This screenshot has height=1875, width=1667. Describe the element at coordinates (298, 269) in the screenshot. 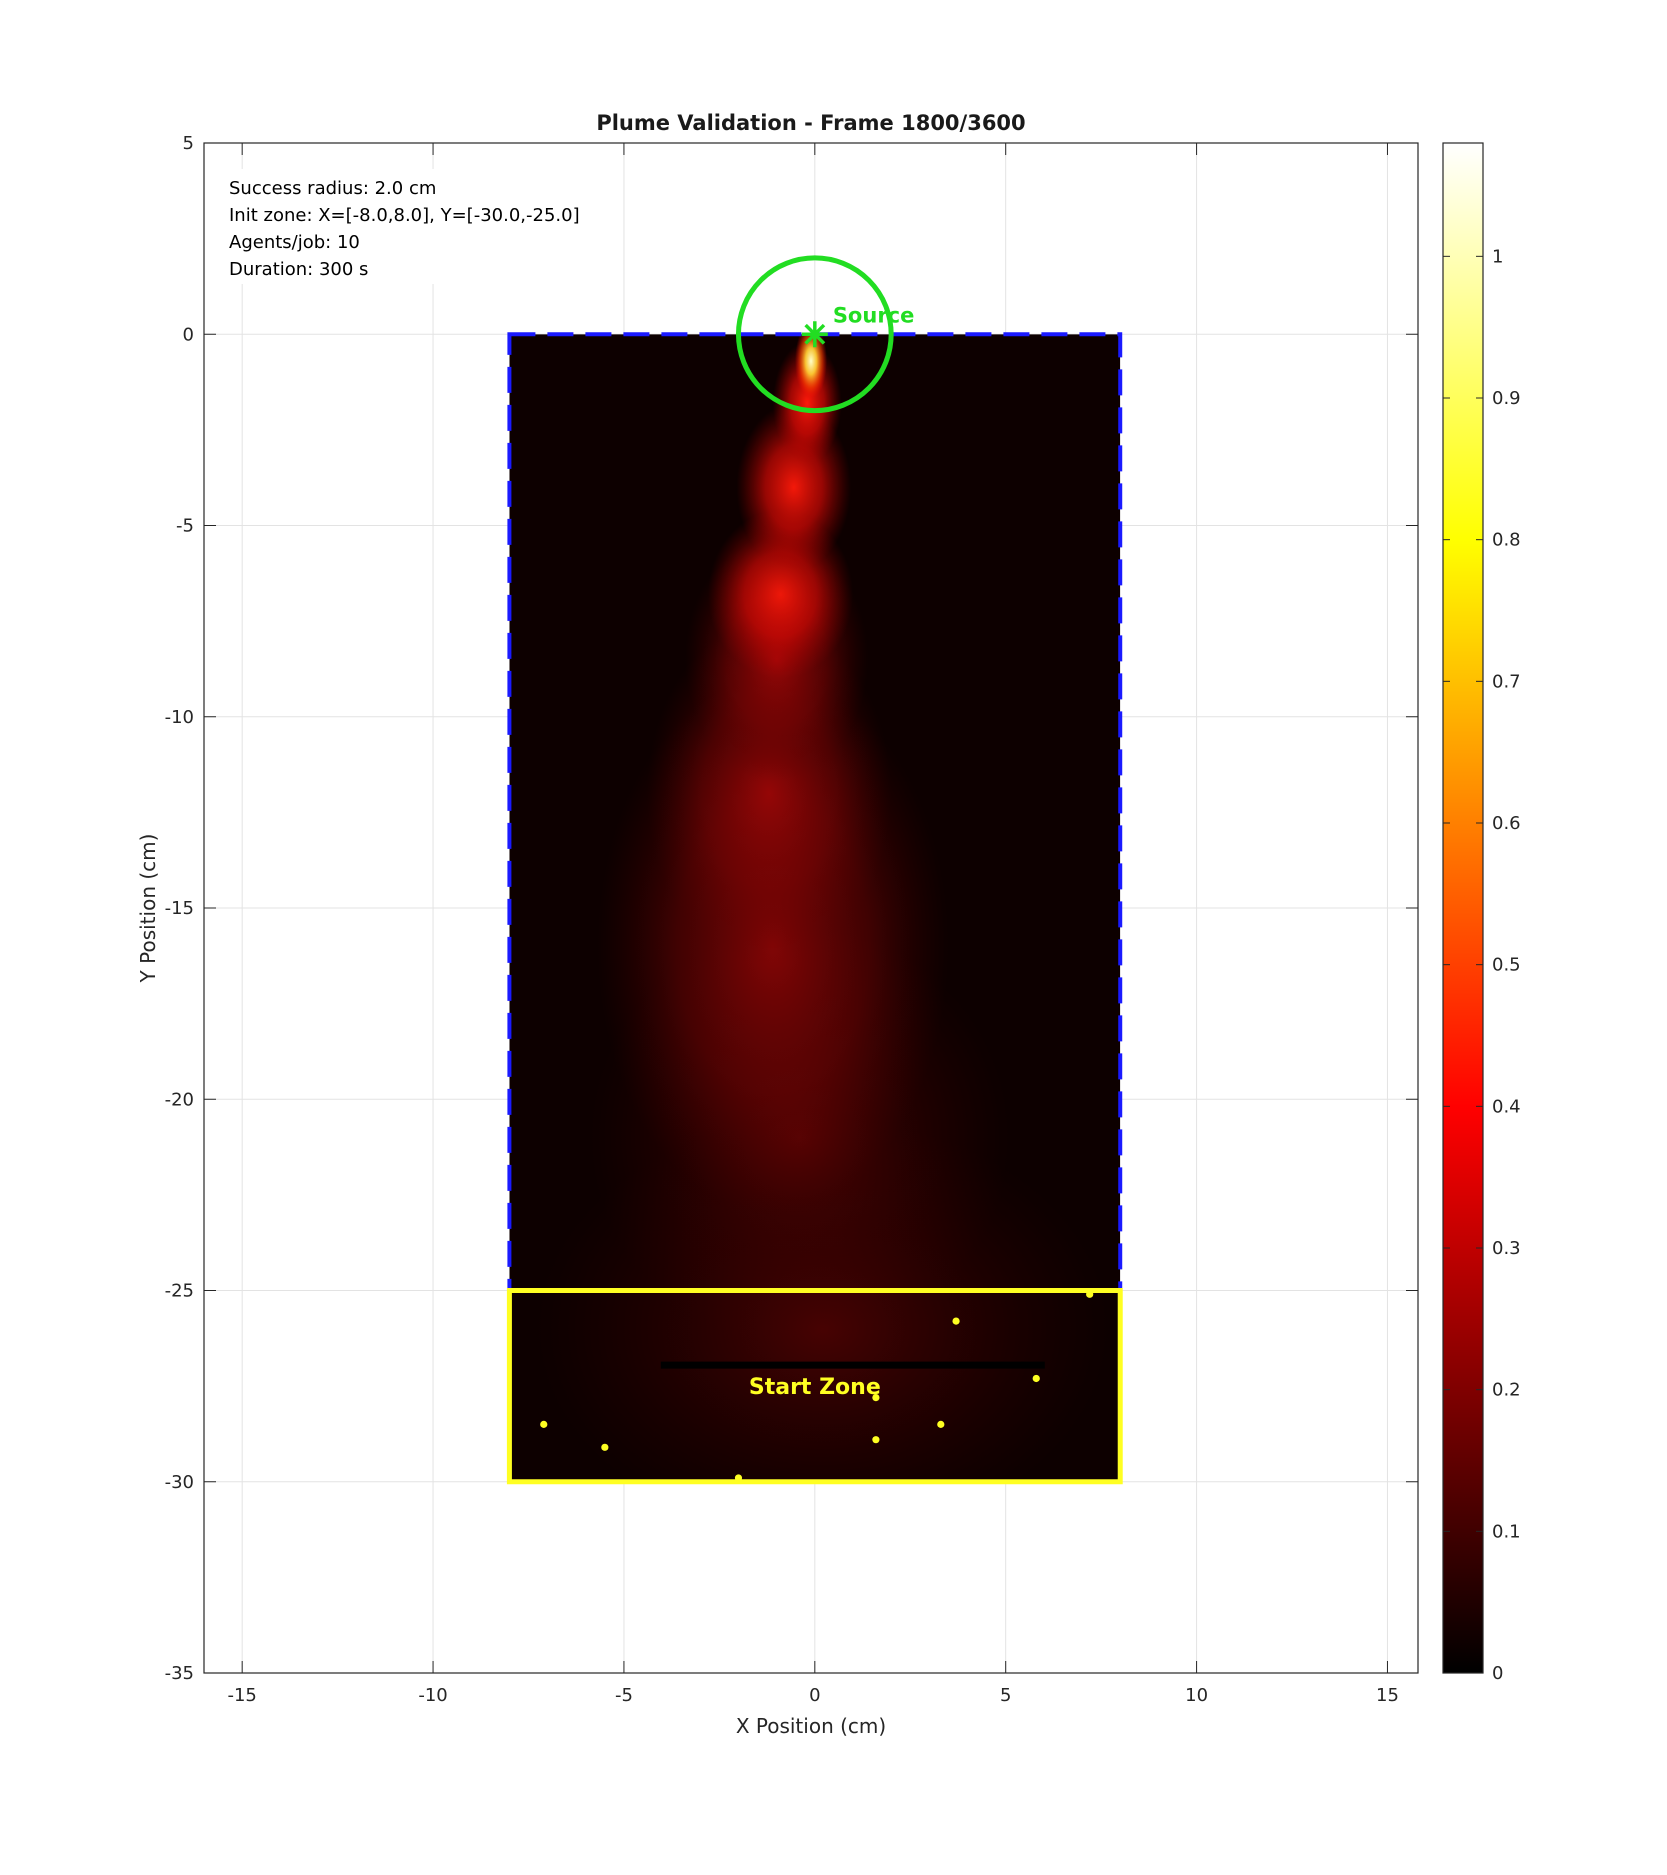

I see `info-line: Duration: 300 s` at that location.